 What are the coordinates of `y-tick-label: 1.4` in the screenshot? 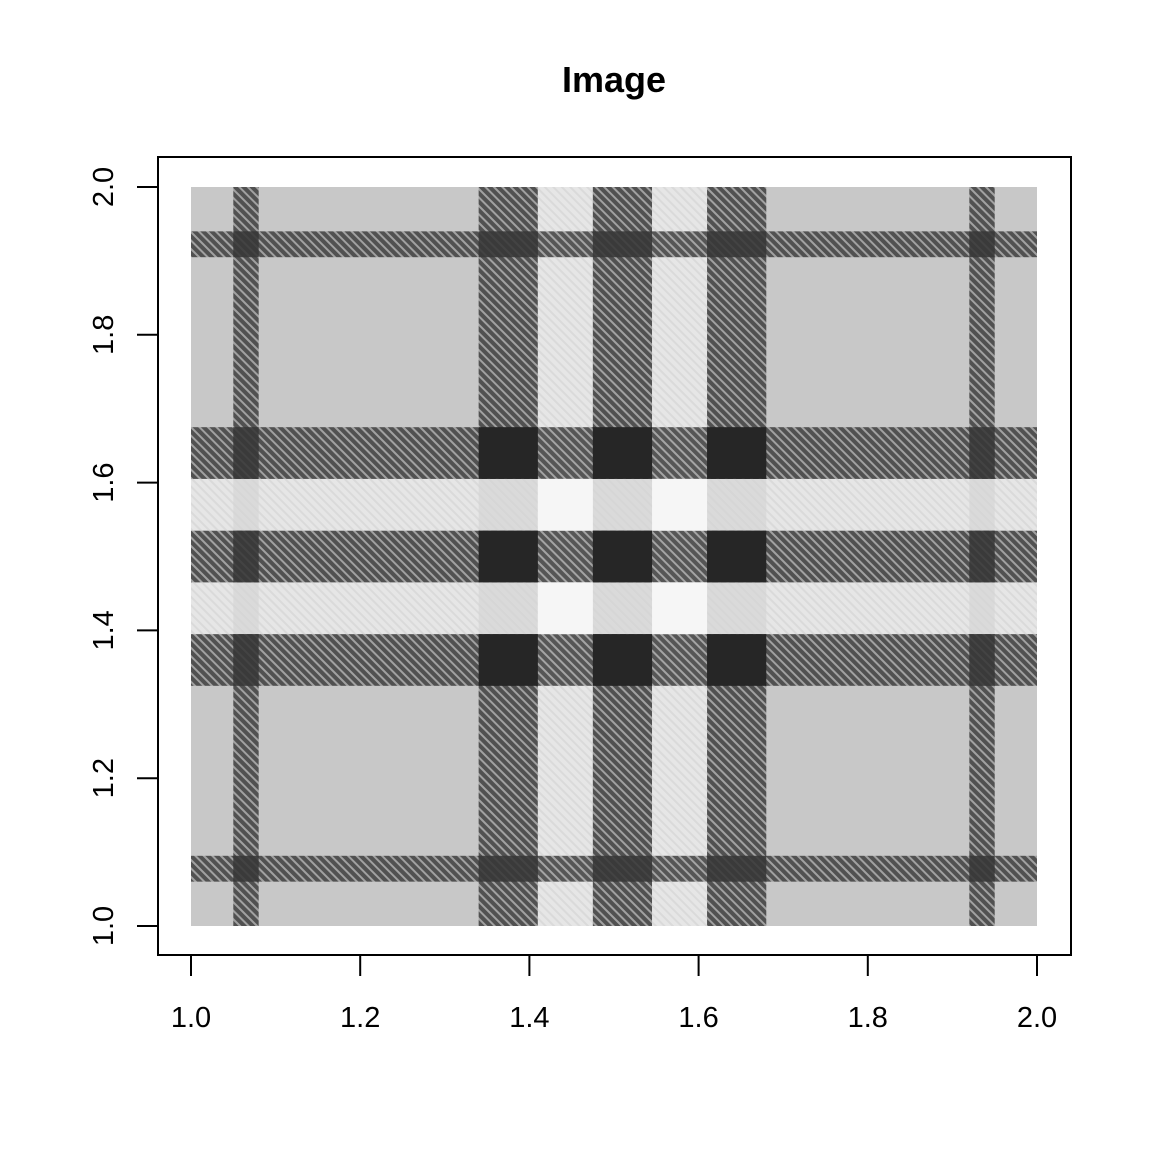 It's located at (104, 630).